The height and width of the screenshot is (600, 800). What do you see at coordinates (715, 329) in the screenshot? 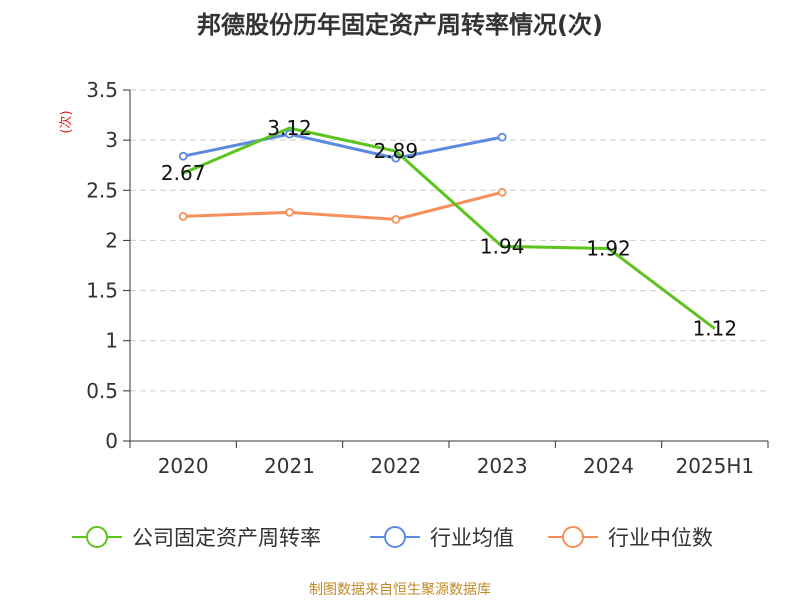
I see `data-label: 1.12` at bounding box center [715, 329].